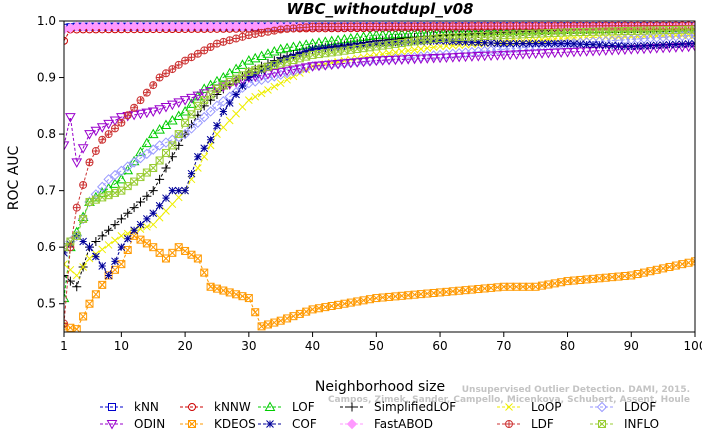  What do you see at coordinates (287, 424) in the screenshot?
I see `legend-item-cof: COF` at bounding box center [287, 424].